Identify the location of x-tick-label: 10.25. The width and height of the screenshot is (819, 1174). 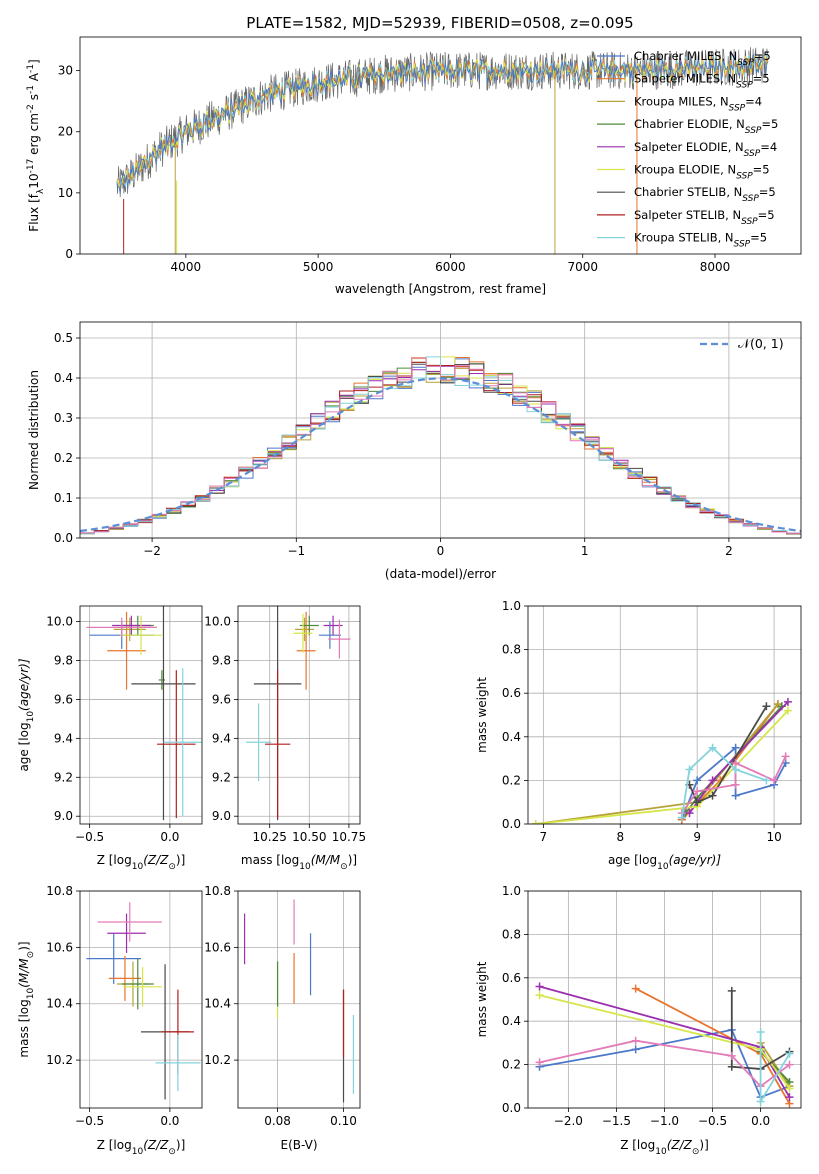
(270, 837).